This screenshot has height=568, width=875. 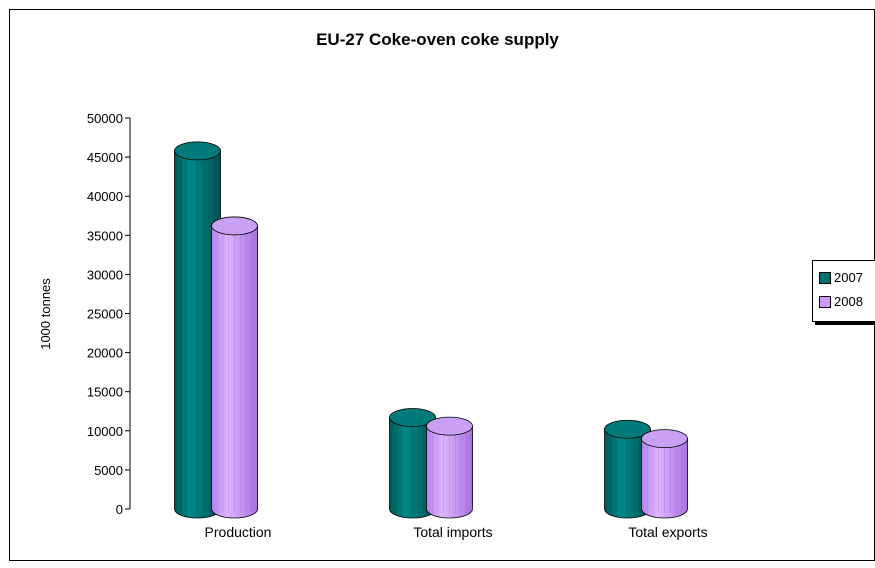 What do you see at coordinates (825, 277) in the screenshot?
I see `legend-swatch-2007` at bounding box center [825, 277].